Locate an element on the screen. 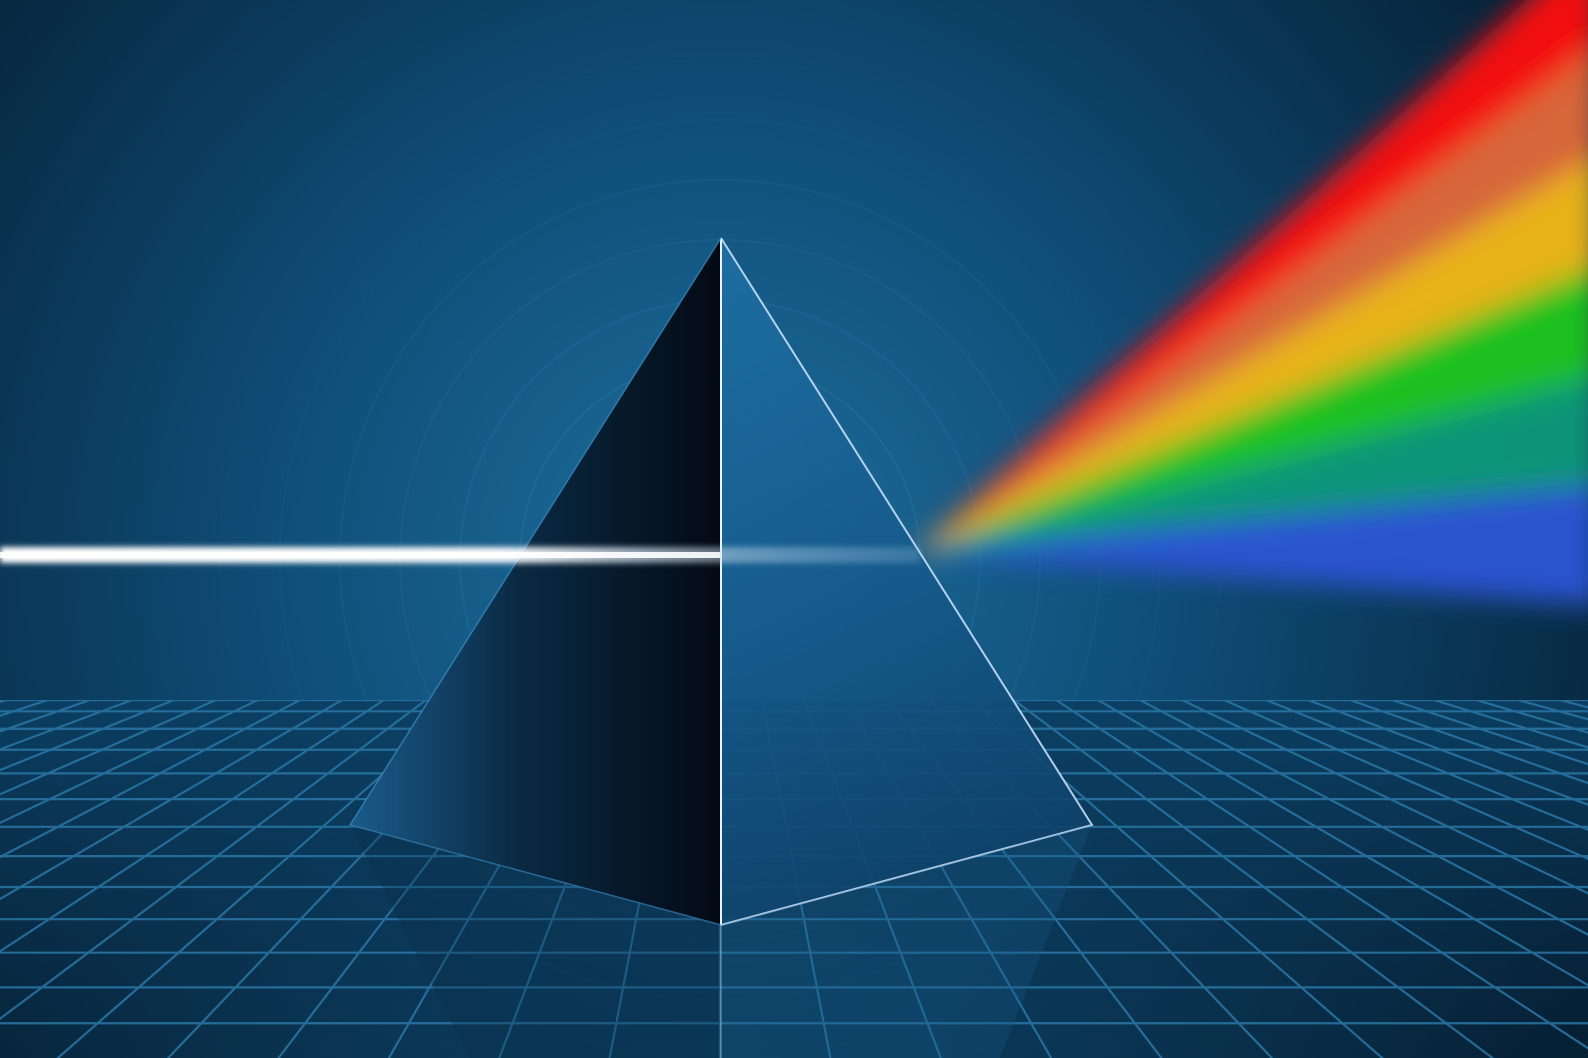  prism-reflection is located at coordinates (721, 941).